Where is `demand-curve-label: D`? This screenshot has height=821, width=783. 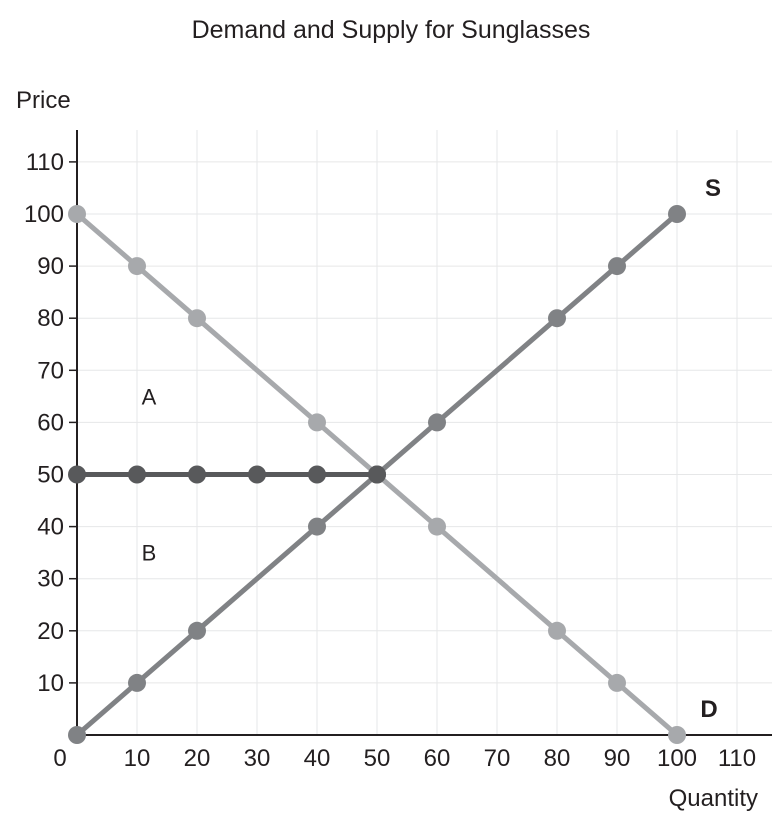 demand-curve-label: D is located at coordinates (708, 709).